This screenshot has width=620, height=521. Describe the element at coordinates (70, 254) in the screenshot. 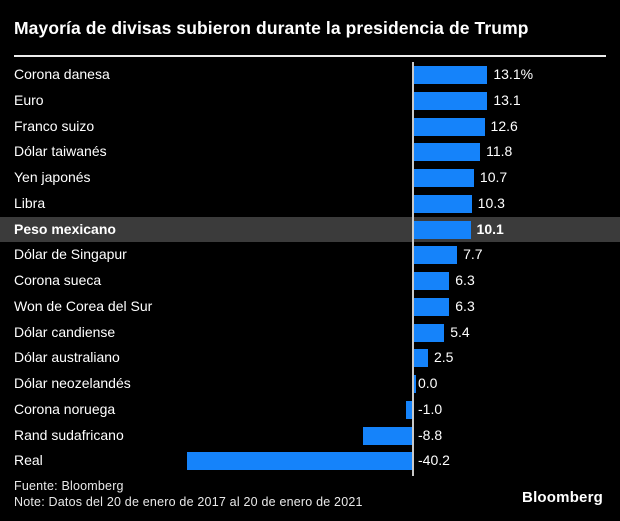

I see `row-label: Dólar de Singapur` at that location.